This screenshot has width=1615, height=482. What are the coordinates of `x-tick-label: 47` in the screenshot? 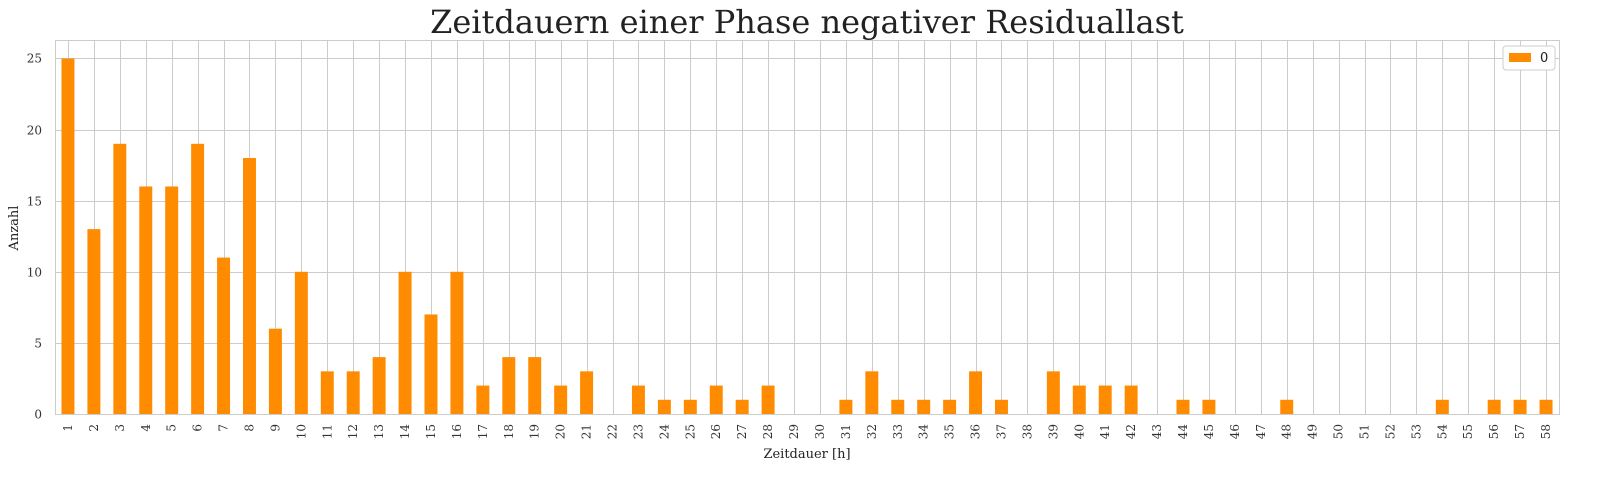 It's located at (1261, 431).